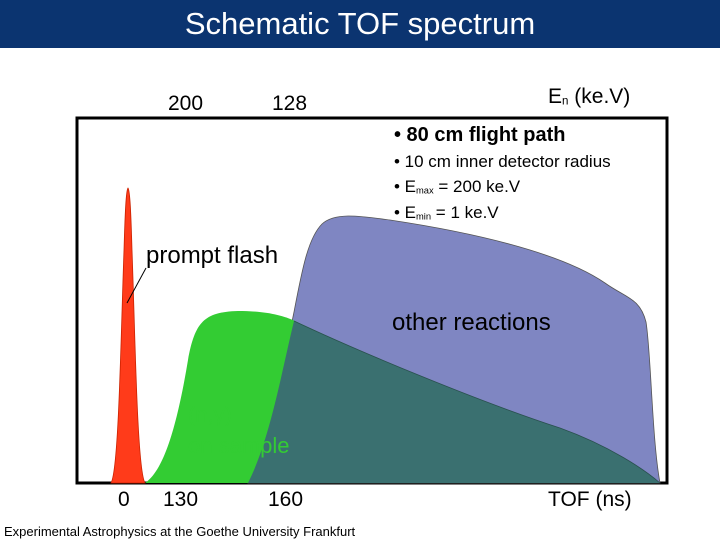 The width and height of the screenshot is (720, 540). Describe the element at coordinates (502, 161) in the screenshot. I see `info-detector-radius: • 10 cm inner detector radius` at that location.